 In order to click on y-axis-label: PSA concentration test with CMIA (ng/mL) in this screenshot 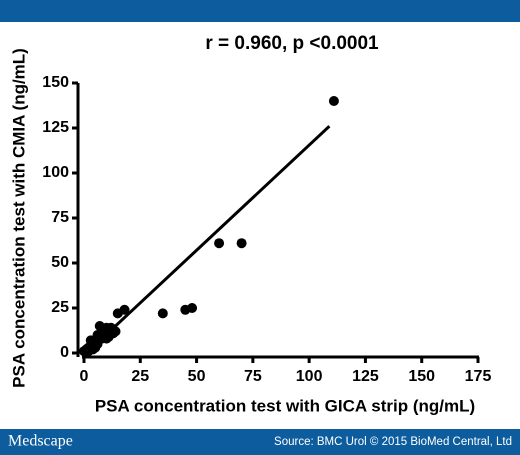, I will do `click(18, 218)`.